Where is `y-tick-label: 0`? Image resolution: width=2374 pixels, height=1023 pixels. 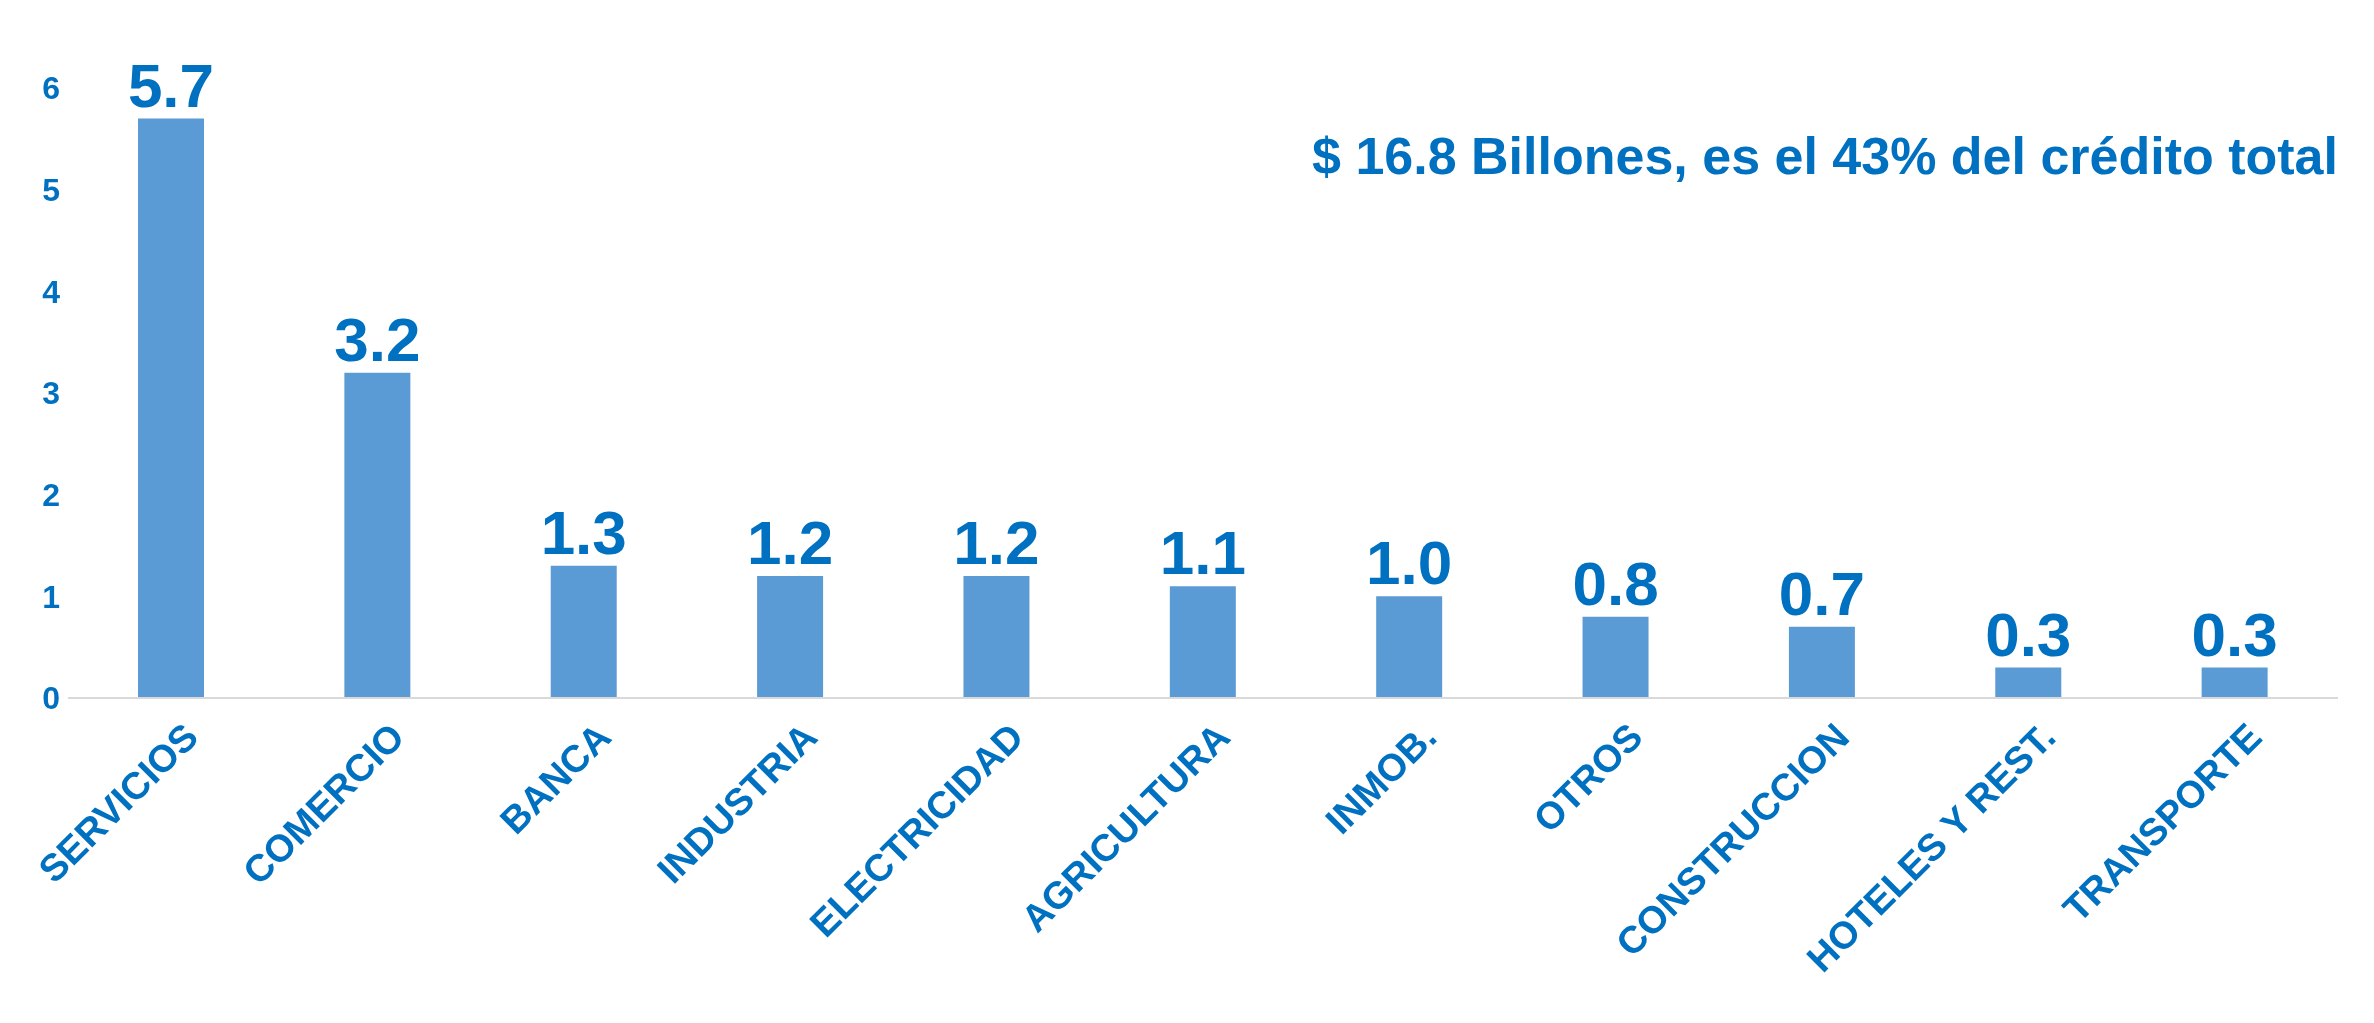 y-tick-label: 0 is located at coordinates (51, 698).